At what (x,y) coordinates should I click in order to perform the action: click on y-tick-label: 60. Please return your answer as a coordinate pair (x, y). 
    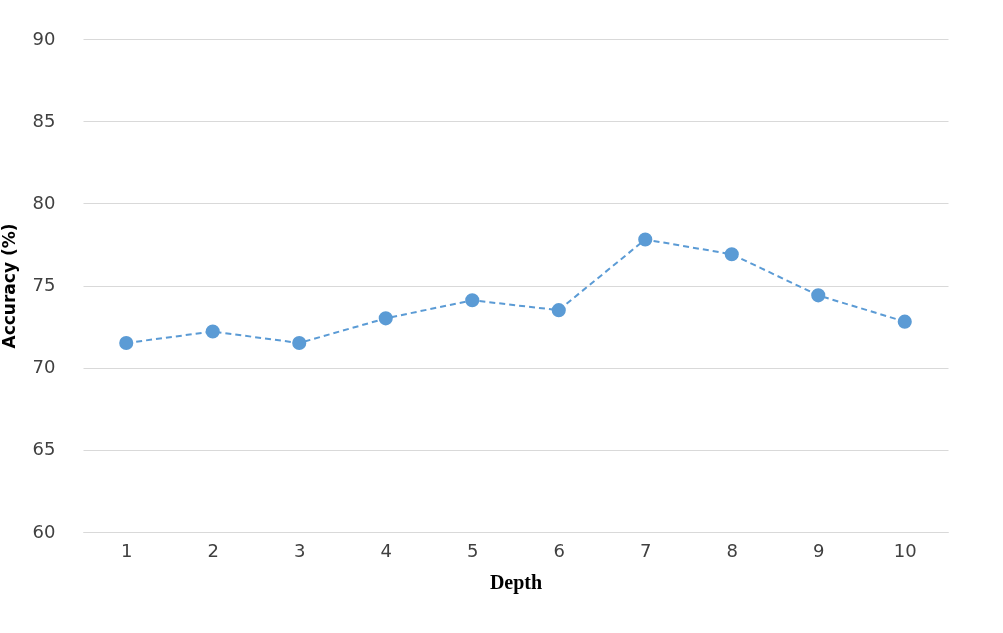
    Looking at the image, I should click on (44, 531).